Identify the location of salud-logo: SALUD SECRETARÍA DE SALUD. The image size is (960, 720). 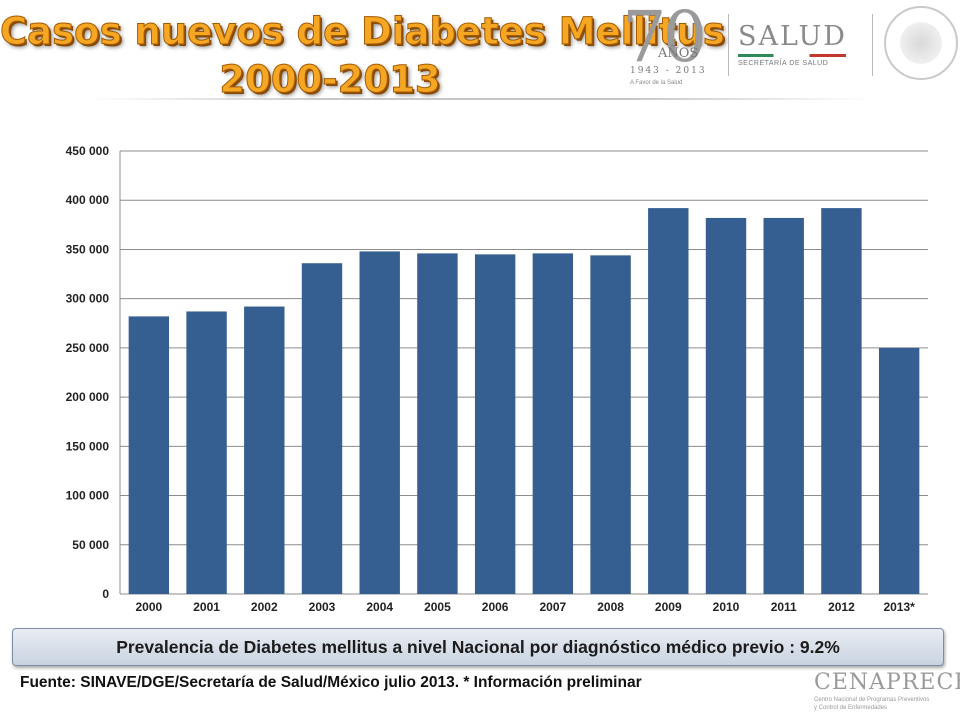
(798, 44).